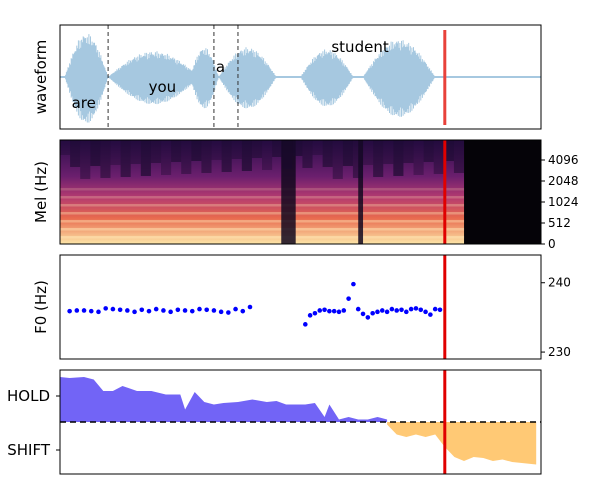  I want to click on waveform-ylabel: waveform, so click(41, 77).